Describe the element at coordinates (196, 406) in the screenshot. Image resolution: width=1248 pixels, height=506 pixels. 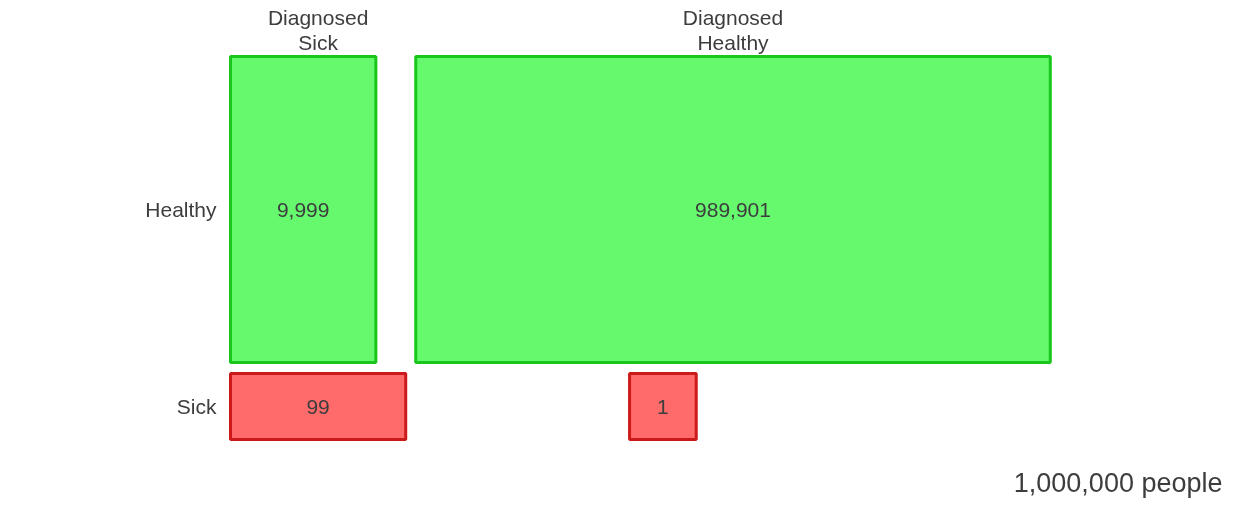
I see `series-label: Sick` at that location.